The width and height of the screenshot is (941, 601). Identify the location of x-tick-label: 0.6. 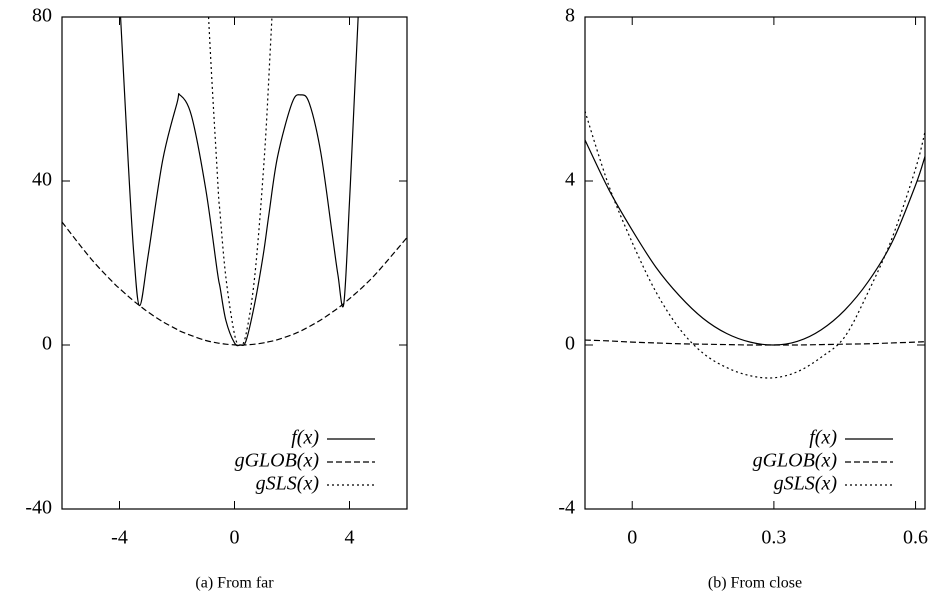
(915, 538).